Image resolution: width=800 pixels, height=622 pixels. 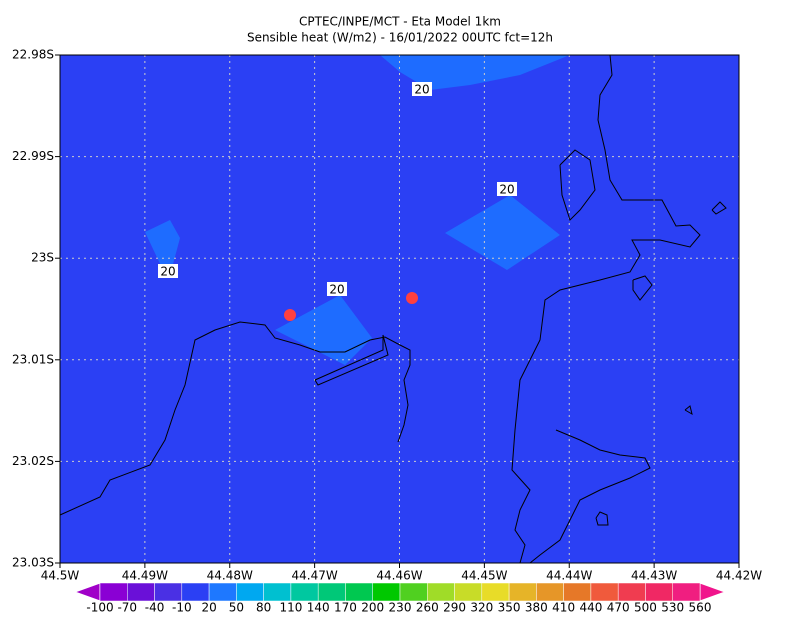 What do you see at coordinates (618, 608) in the screenshot?
I see `colorbar-label: 470` at bounding box center [618, 608].